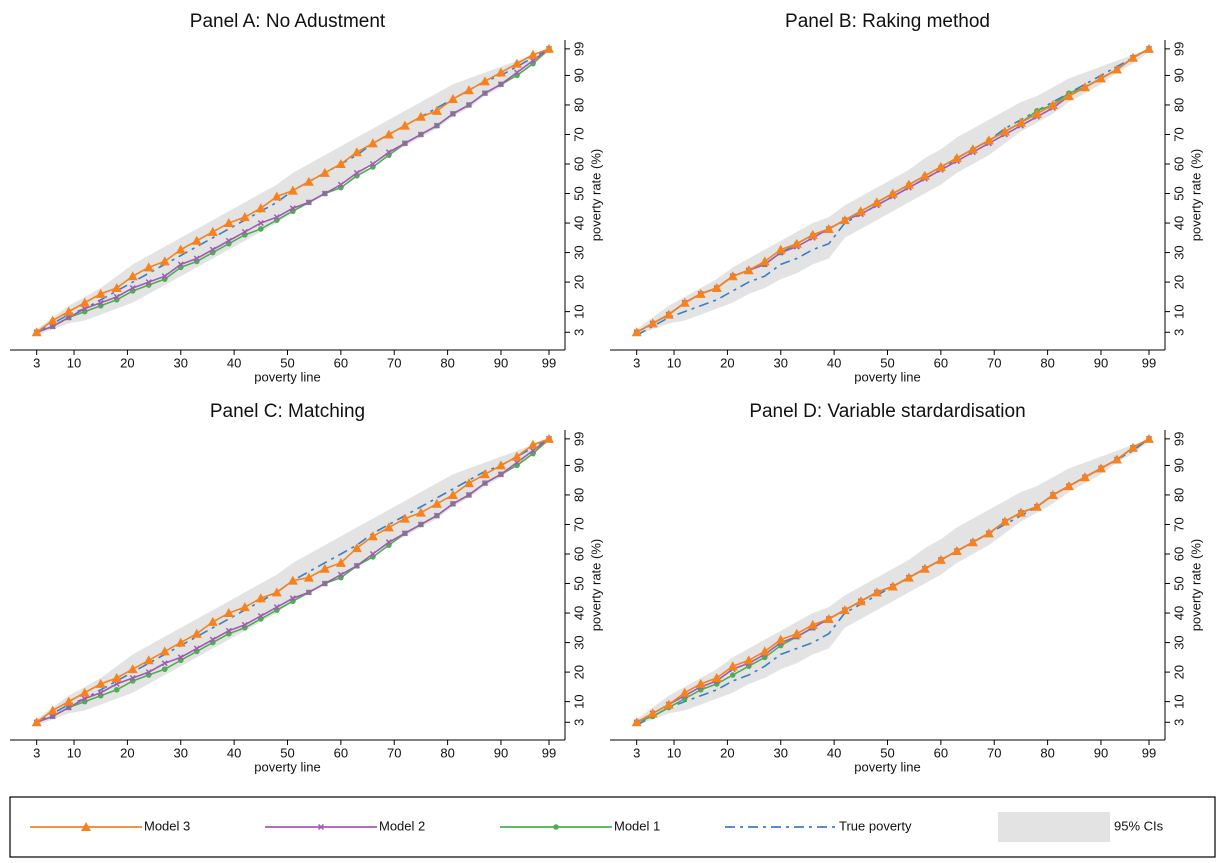 The image size is (1225, 863). Describe the element at coordinates (36, 362) in the screenshot. I see `x-tick-label: 3` at that location.